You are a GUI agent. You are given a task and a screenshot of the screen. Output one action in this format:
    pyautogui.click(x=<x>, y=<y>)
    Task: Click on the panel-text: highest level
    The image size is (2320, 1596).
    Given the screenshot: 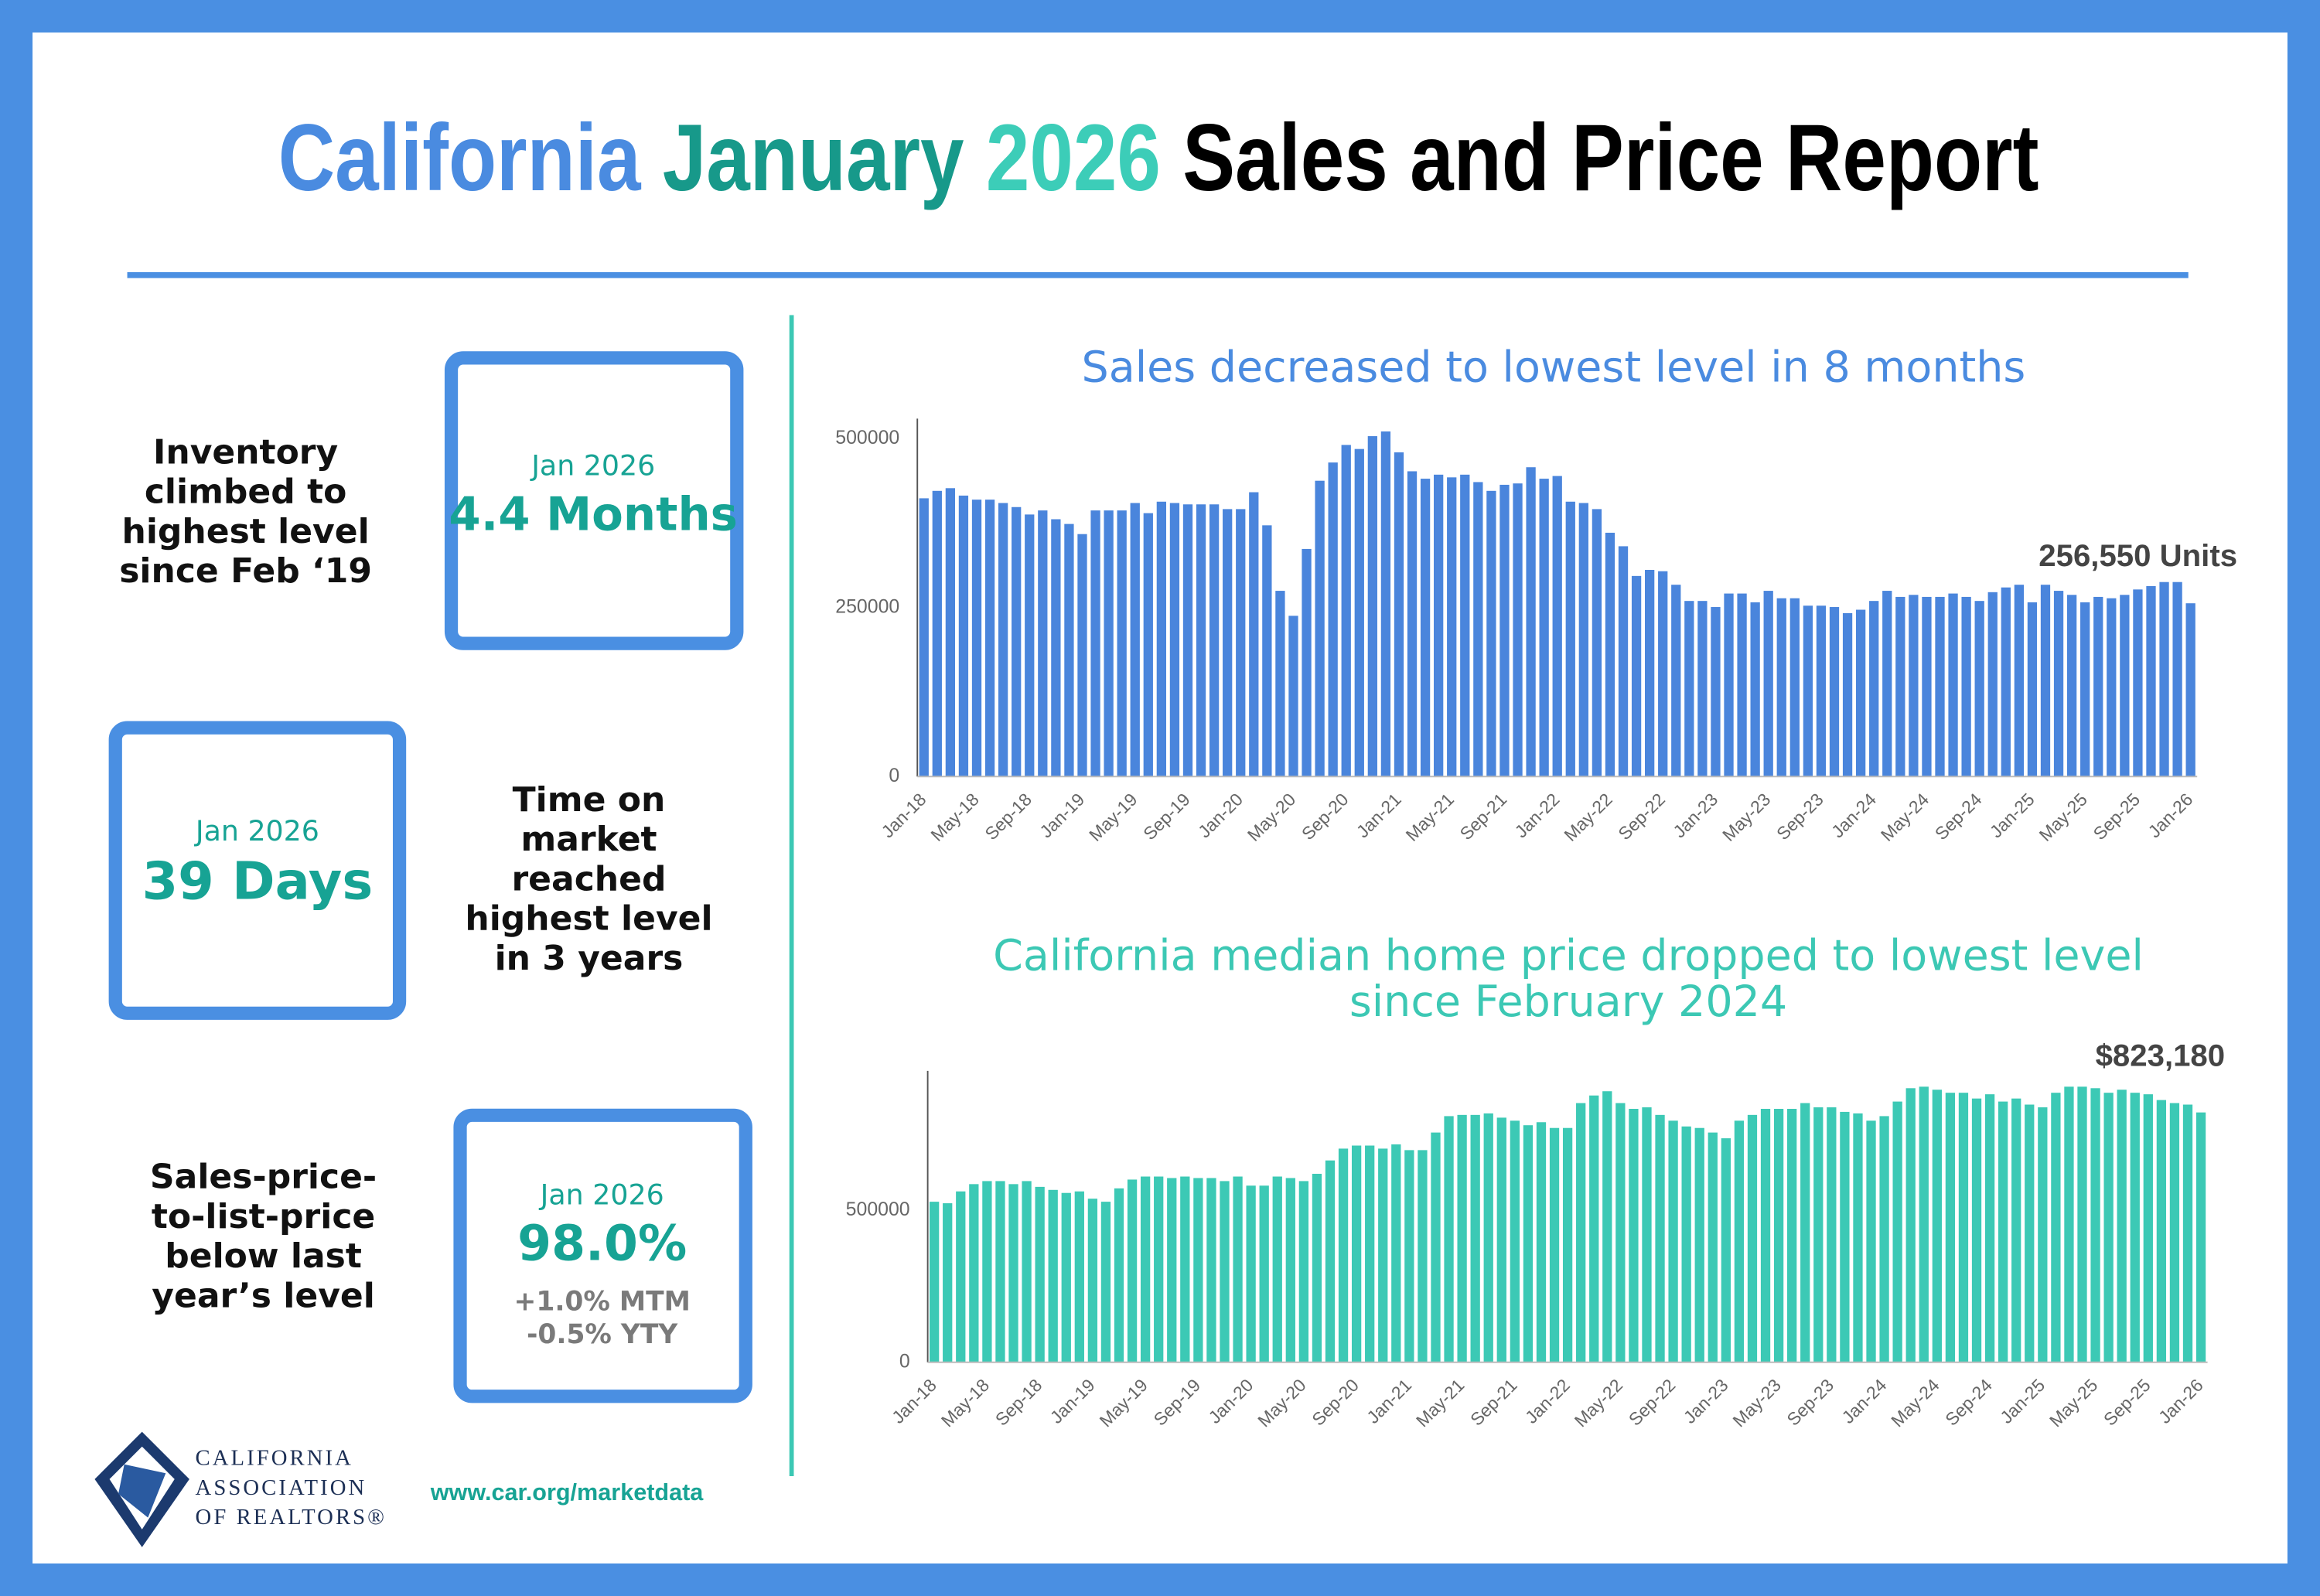 What is the action you would take?
    pyautogui.click(x=588, y=919)
    